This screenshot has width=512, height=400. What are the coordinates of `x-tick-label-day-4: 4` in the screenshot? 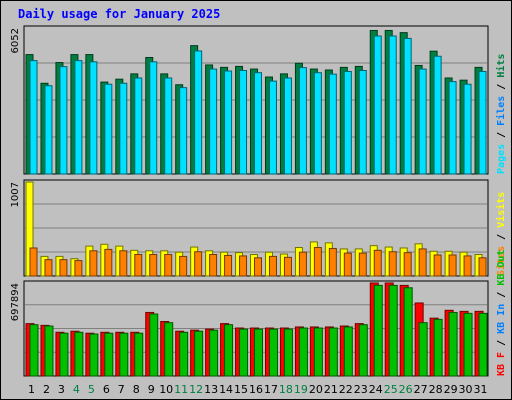 It's located at (76, 389).